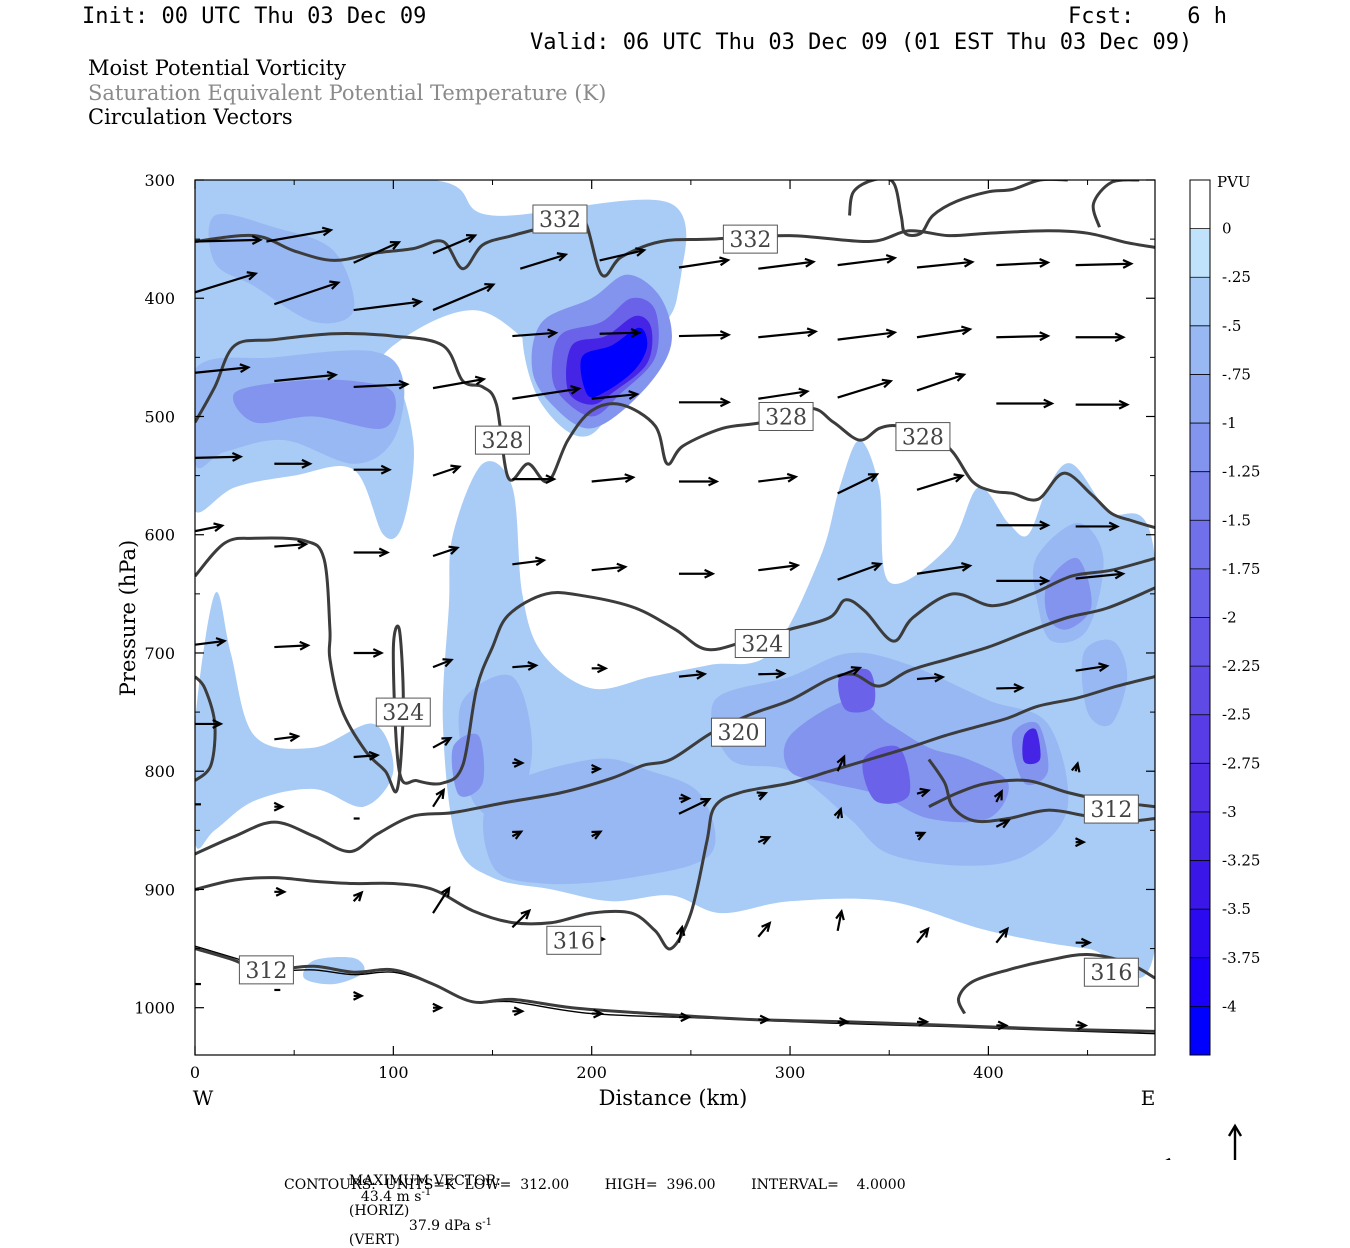 Image resolution: width=1350 pixels, height=1248 pixels. What do you see at coordinates (1241, 763) in the screenshot?
I see `colorbar-label: -2.75` at bounding box center [1241, 763].